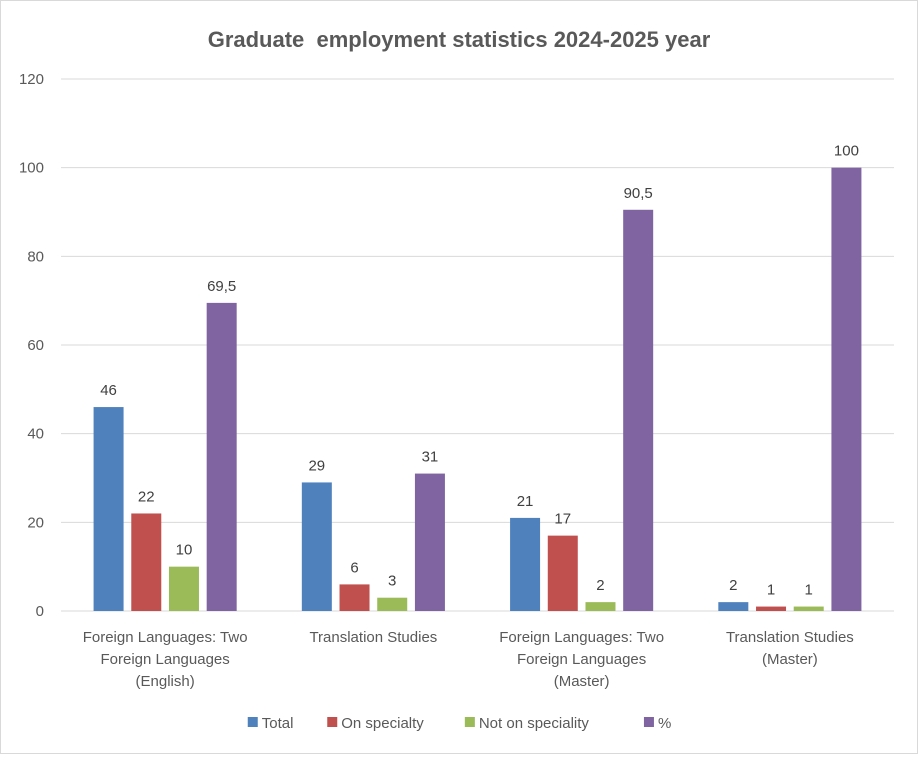 The width and height of the screenshot is (918, 758). What do you see at coordinates (35, 256) in the screenshot?
I see `y-tick-label: 80` at bounding box center [35, 256].